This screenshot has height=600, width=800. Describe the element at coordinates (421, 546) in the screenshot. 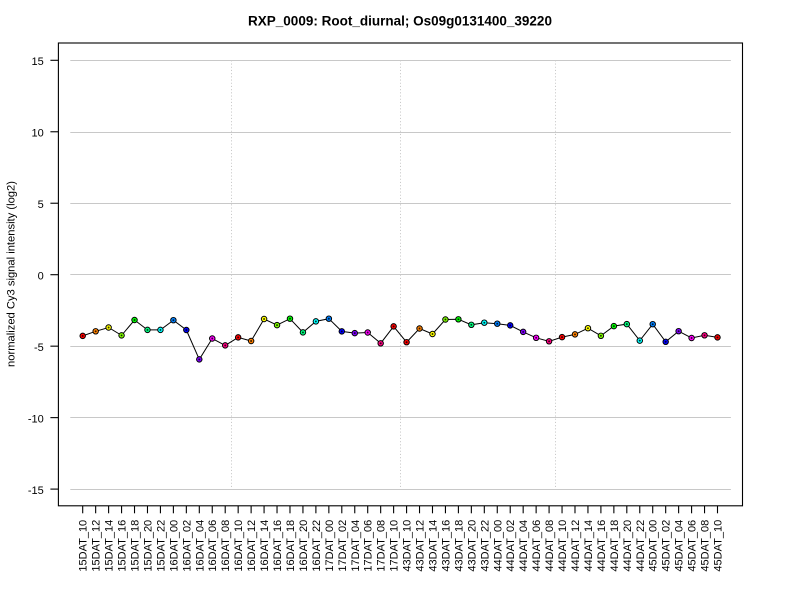

I see `svg-text: 43DAT_12` at that location.